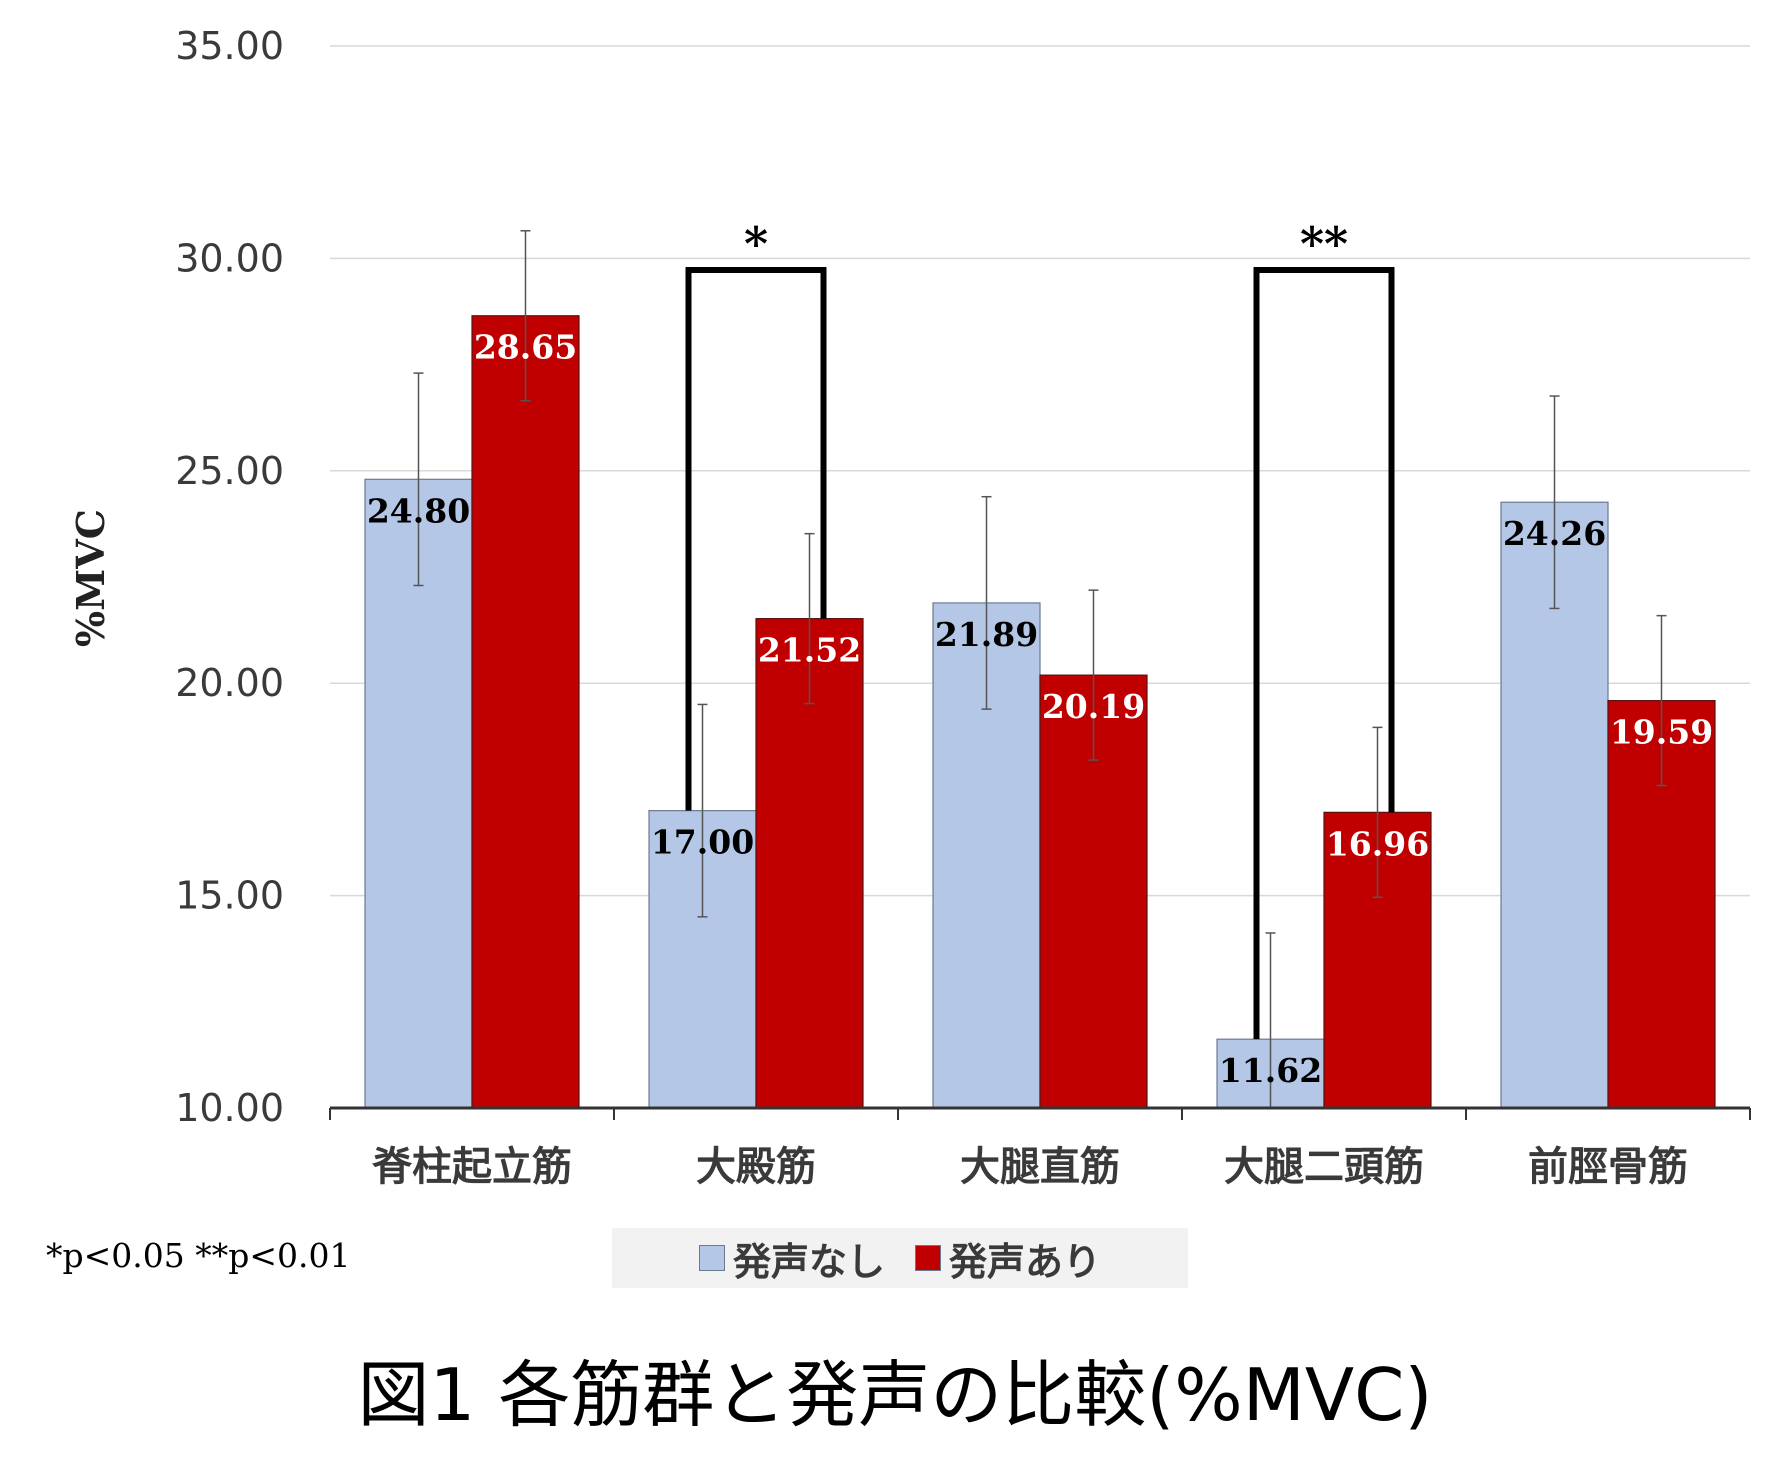  I want to click on significance-marker: *, so click(756, 244).